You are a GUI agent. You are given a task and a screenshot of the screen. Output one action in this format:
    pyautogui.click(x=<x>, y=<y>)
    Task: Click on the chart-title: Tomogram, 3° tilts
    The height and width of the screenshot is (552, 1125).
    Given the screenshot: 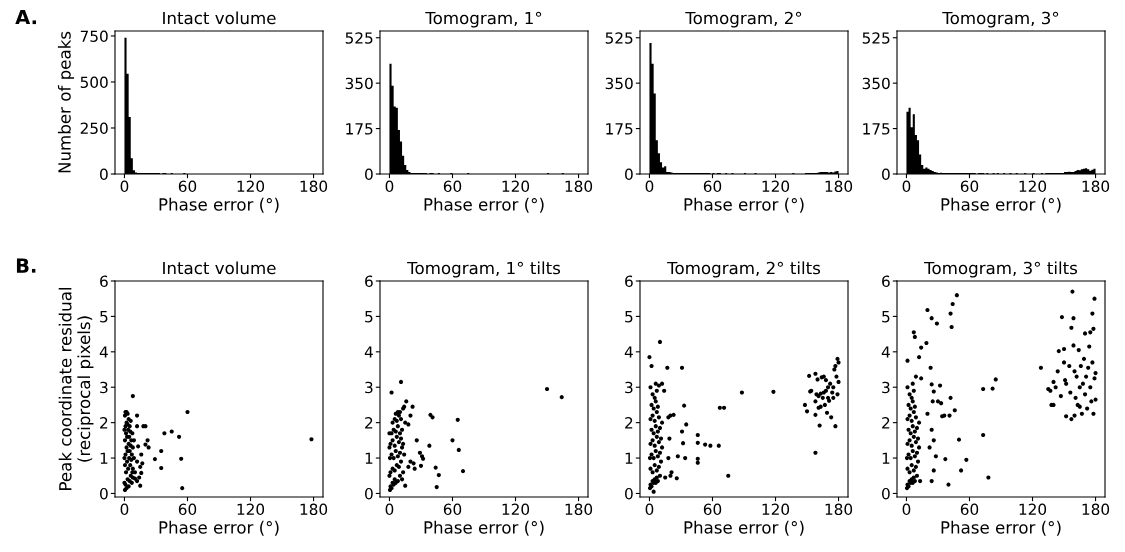 What is the action you would take?
    pyautogui.click(x=1001, y=269)
    